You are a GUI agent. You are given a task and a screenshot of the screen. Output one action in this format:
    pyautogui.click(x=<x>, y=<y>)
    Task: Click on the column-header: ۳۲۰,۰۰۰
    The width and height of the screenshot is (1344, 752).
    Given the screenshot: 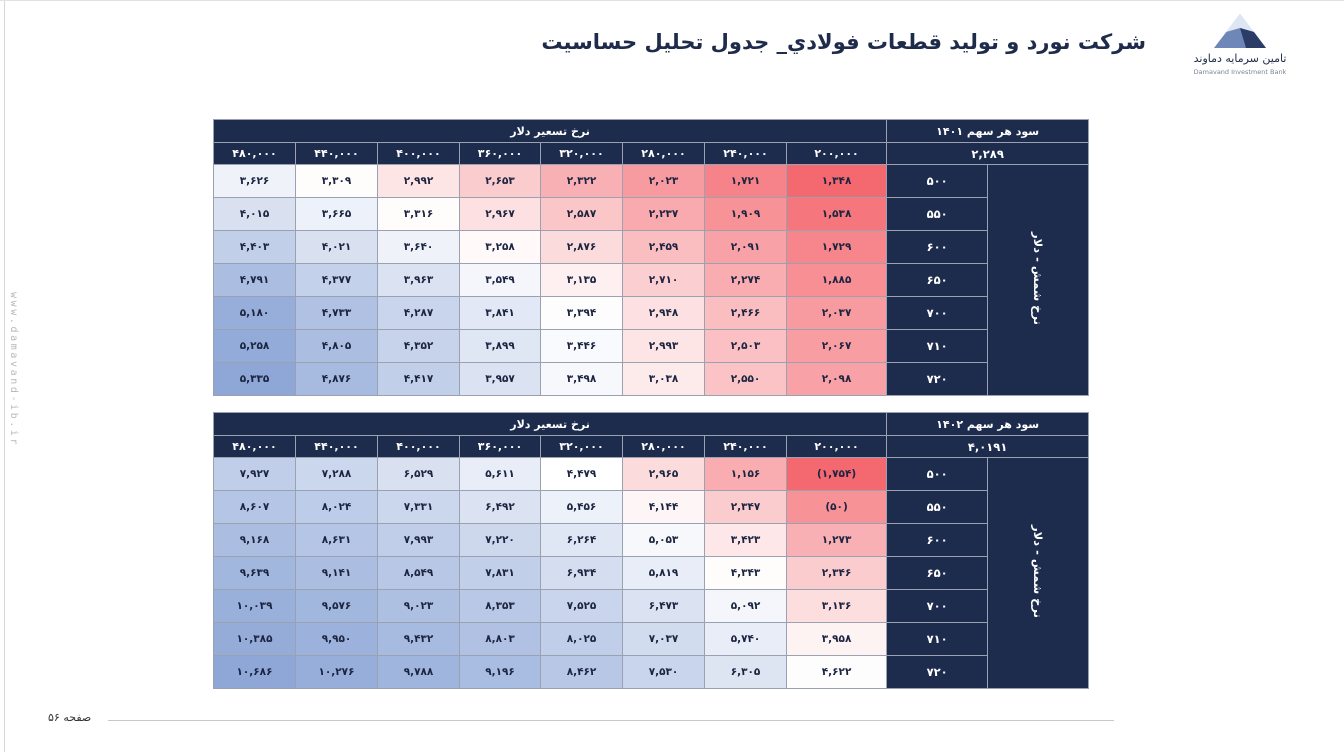 What is the action you would take?
    pyautogui.click(x=581, y=153)
    